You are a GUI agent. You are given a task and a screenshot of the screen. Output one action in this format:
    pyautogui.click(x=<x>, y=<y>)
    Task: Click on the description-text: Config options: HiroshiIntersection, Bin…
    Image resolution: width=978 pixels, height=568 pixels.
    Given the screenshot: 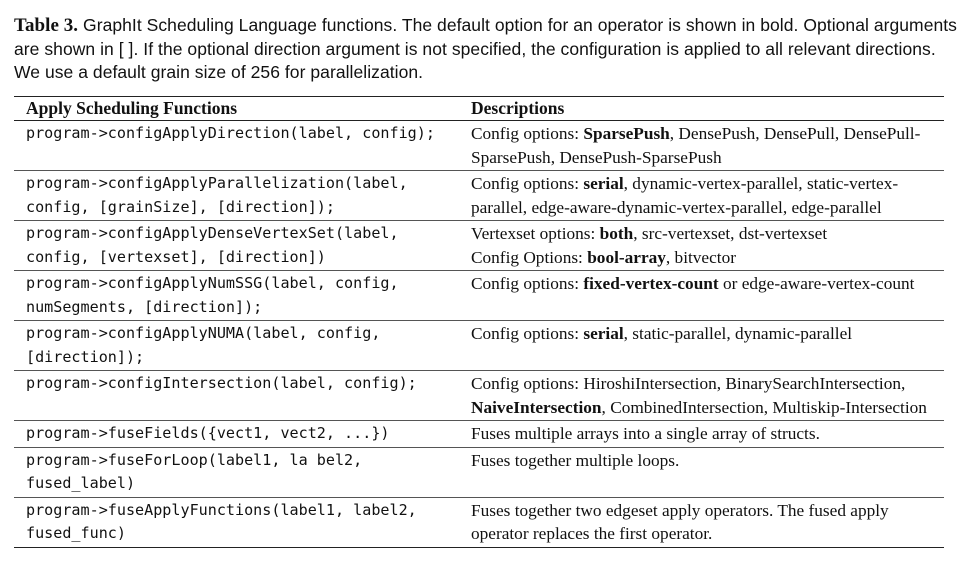 What is the action you would take?
    pyautogui.click(x=688, y=383)
    